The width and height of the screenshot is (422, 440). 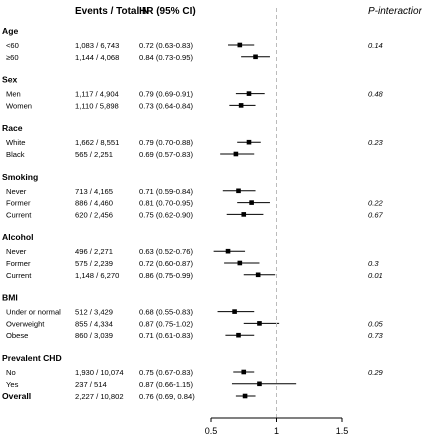 I want to click on row-race-0-hr-text: 0.79 (0.70-0.88), so click(x=166, y=142).